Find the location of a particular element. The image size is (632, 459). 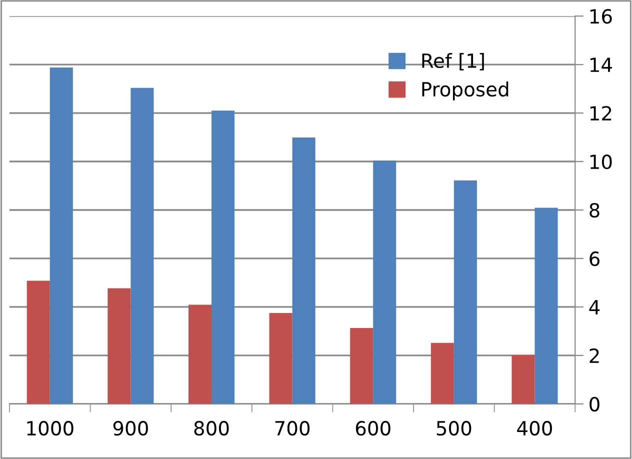

x-tick-label: 400 is located at coordinates (534, 428).